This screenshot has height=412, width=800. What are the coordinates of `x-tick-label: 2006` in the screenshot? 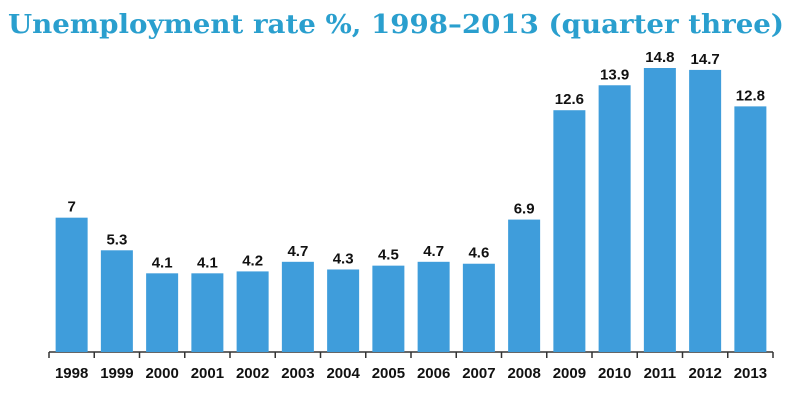 It's located at (433, 373).